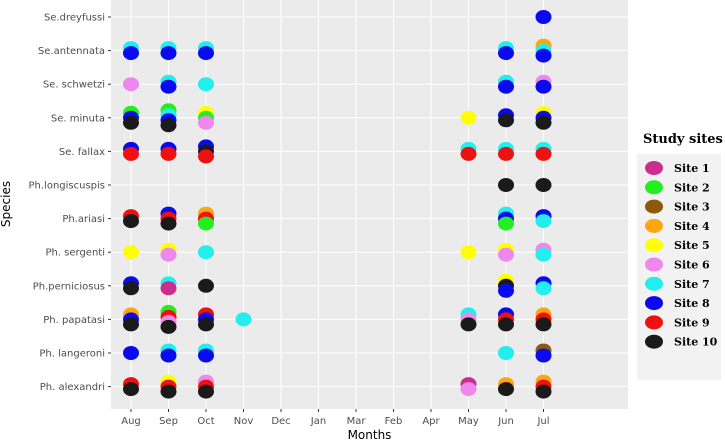  I want to click on point-site-10-ph-longiscuspis-jun, so click(506, 185).